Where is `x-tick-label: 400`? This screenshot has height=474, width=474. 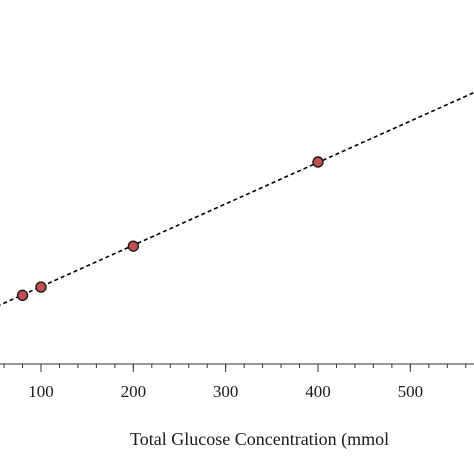 x-tick-label: 400 is located at coordinates (318, 391).